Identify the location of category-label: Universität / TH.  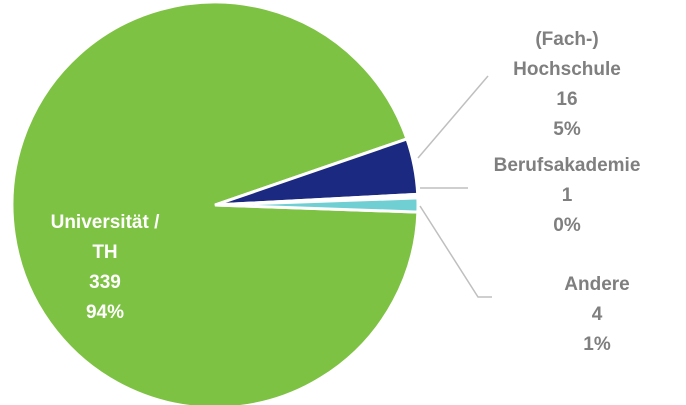
(105, 237).